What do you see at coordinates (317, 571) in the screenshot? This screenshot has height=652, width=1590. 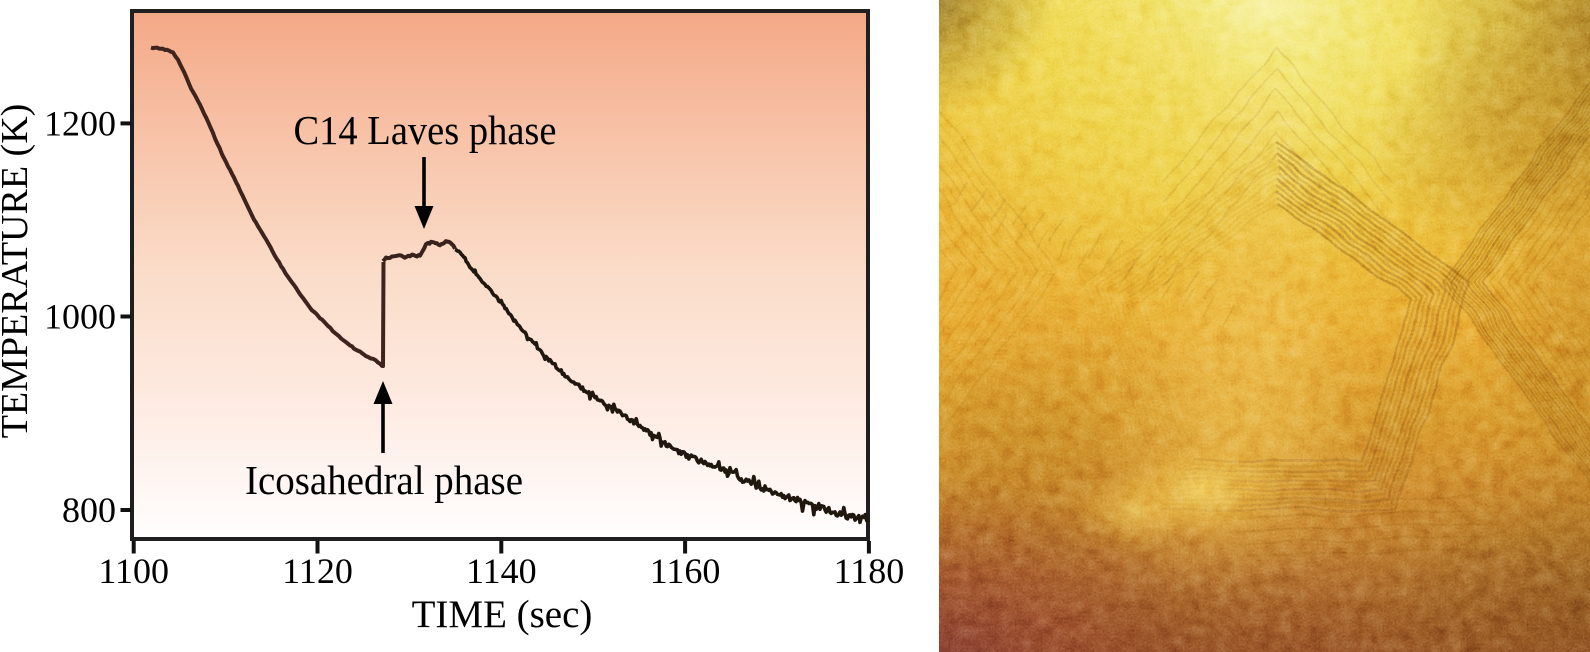 I see `svg-text: 1120` at bounding box center [317, 571].